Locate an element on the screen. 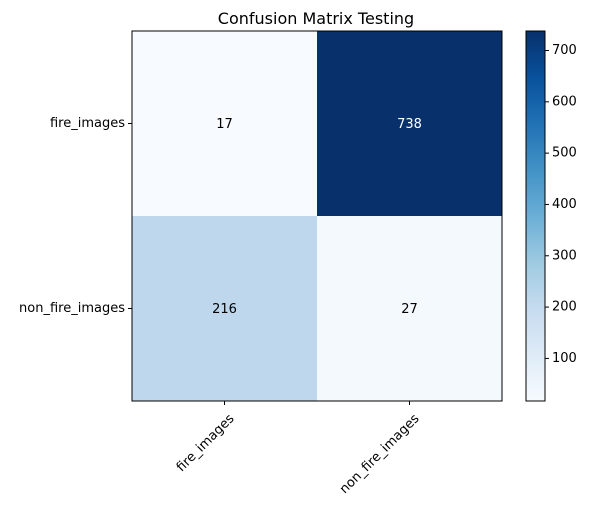  colorbar-tick-label: 300 is located at coordinates (564, 255).